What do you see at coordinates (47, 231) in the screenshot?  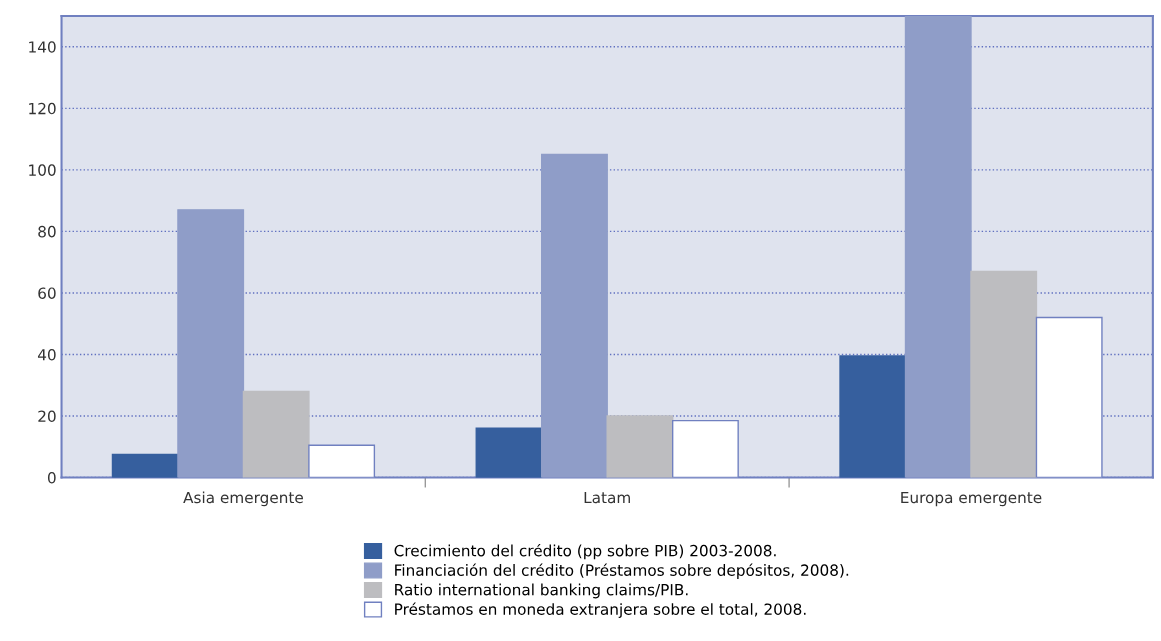 I see `y-tick-label: 80` at bounding box center [47, 231].